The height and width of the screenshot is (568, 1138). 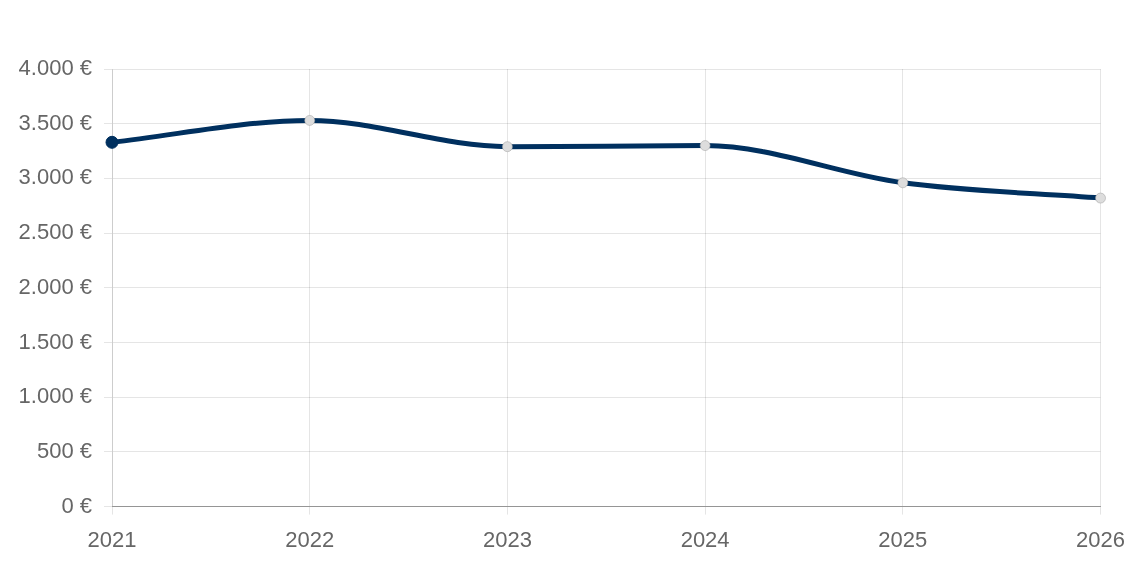 I want to click on y-tick-label: 2.000 €, so click(x=55, y=286).